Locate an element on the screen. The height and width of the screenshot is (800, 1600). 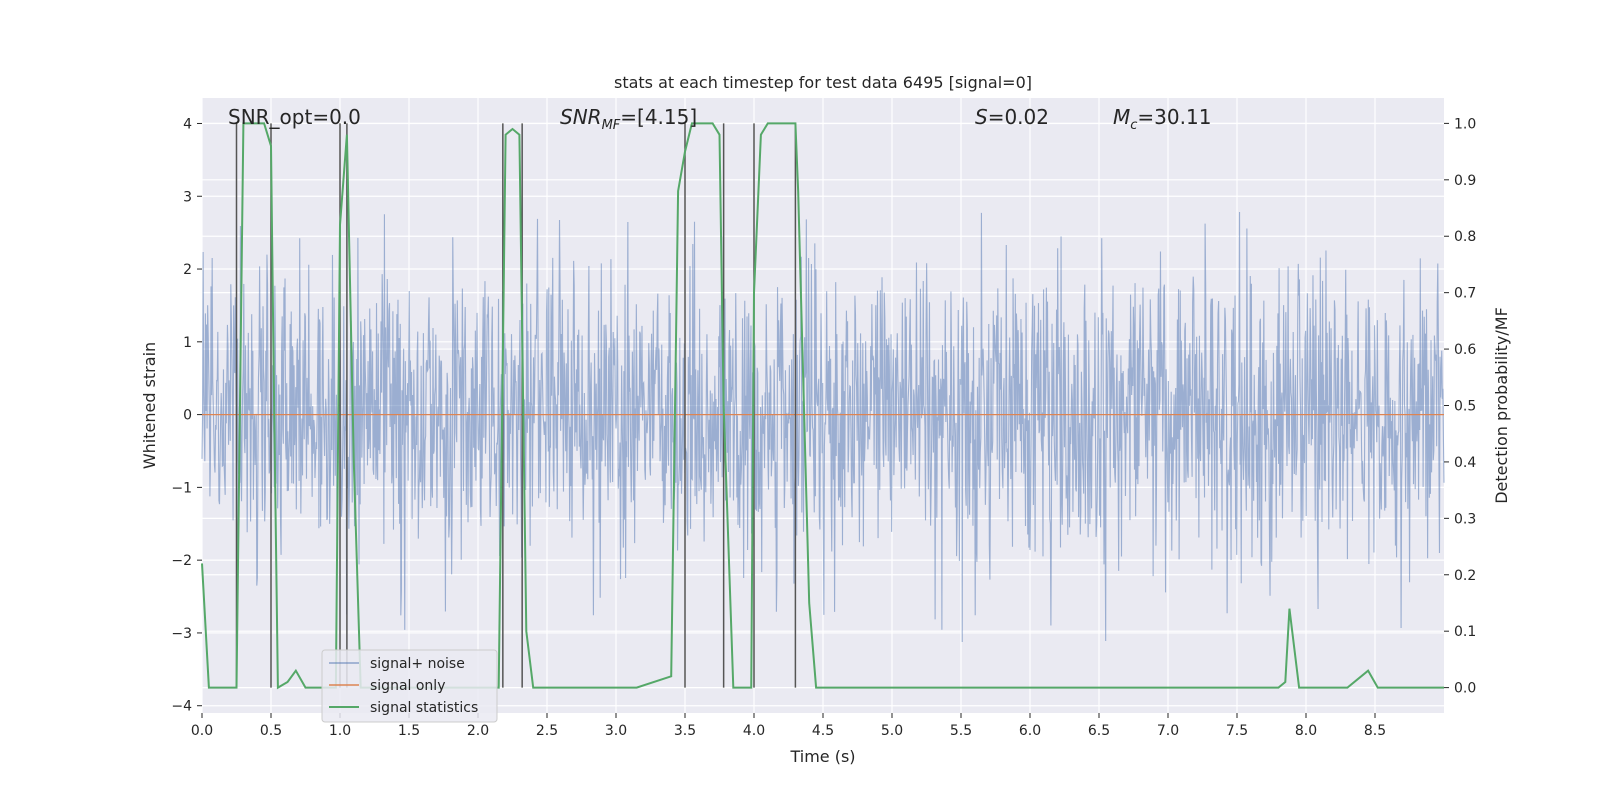
y-left-tick-label: −1 is located at coordinates (181, 488).